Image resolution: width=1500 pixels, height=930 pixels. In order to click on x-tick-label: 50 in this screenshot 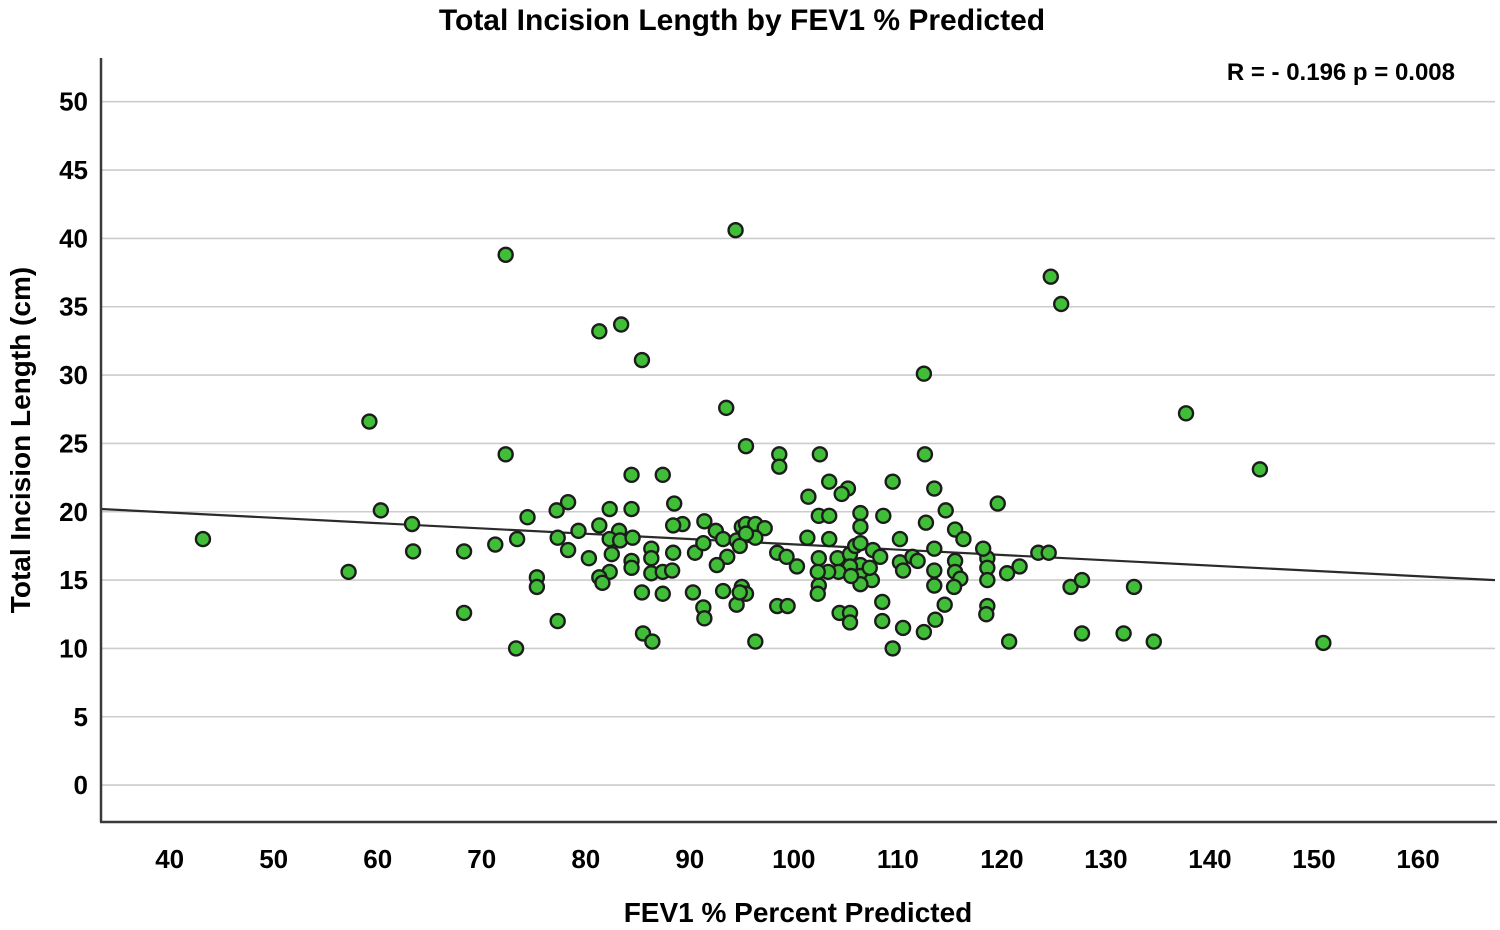, I will do `click(273, 859)`.